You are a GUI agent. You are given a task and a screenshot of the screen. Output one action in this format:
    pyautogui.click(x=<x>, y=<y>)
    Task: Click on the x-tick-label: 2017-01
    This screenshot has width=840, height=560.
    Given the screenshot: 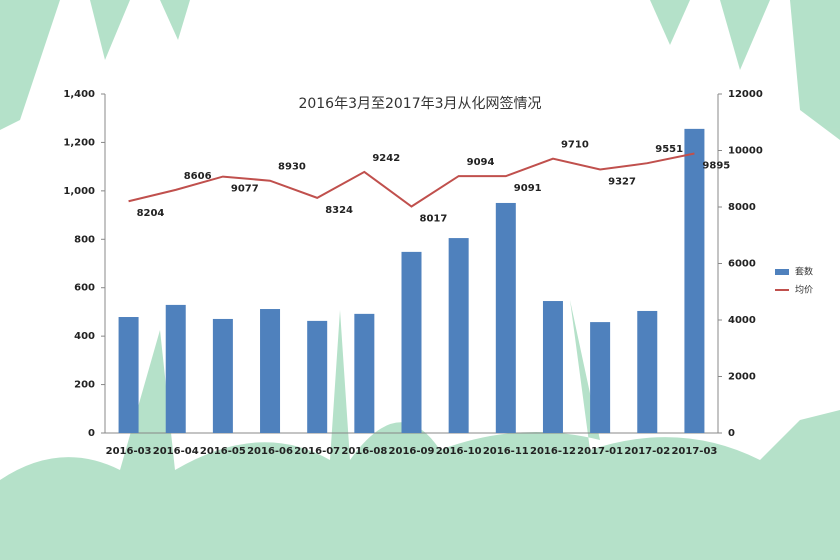 What is the action you would take?
    pyautogui.click(x=600, y=451)
    